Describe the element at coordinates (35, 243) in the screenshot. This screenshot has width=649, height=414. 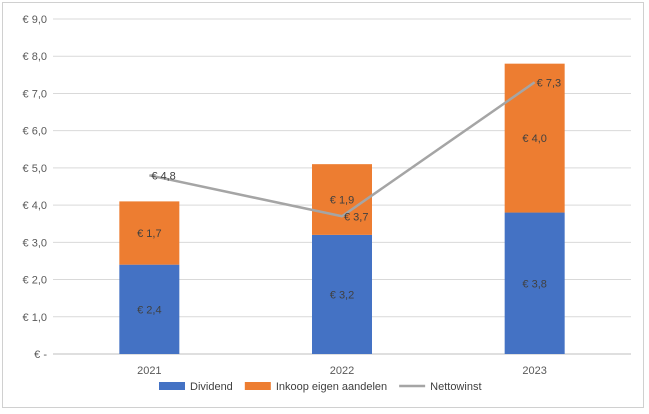
I see `y-tick-label: € 3,0` at that location.